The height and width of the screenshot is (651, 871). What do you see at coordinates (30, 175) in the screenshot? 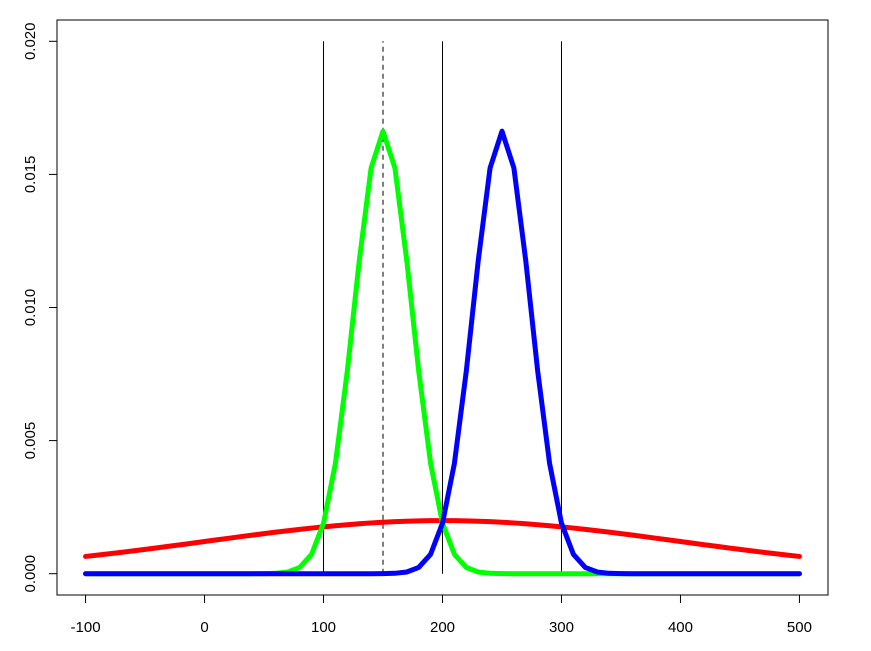
I see `y-tick-label: 0.015` at bounding box center [30, 175].